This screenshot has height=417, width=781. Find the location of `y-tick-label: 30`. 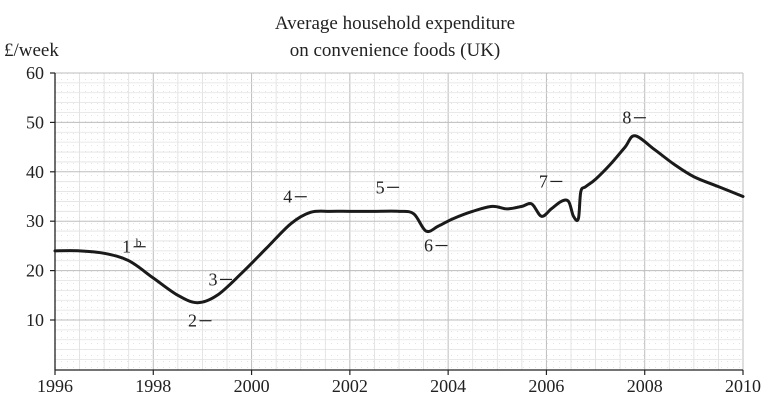

y-tick-label: 30 is located at coordinates (35, 221).